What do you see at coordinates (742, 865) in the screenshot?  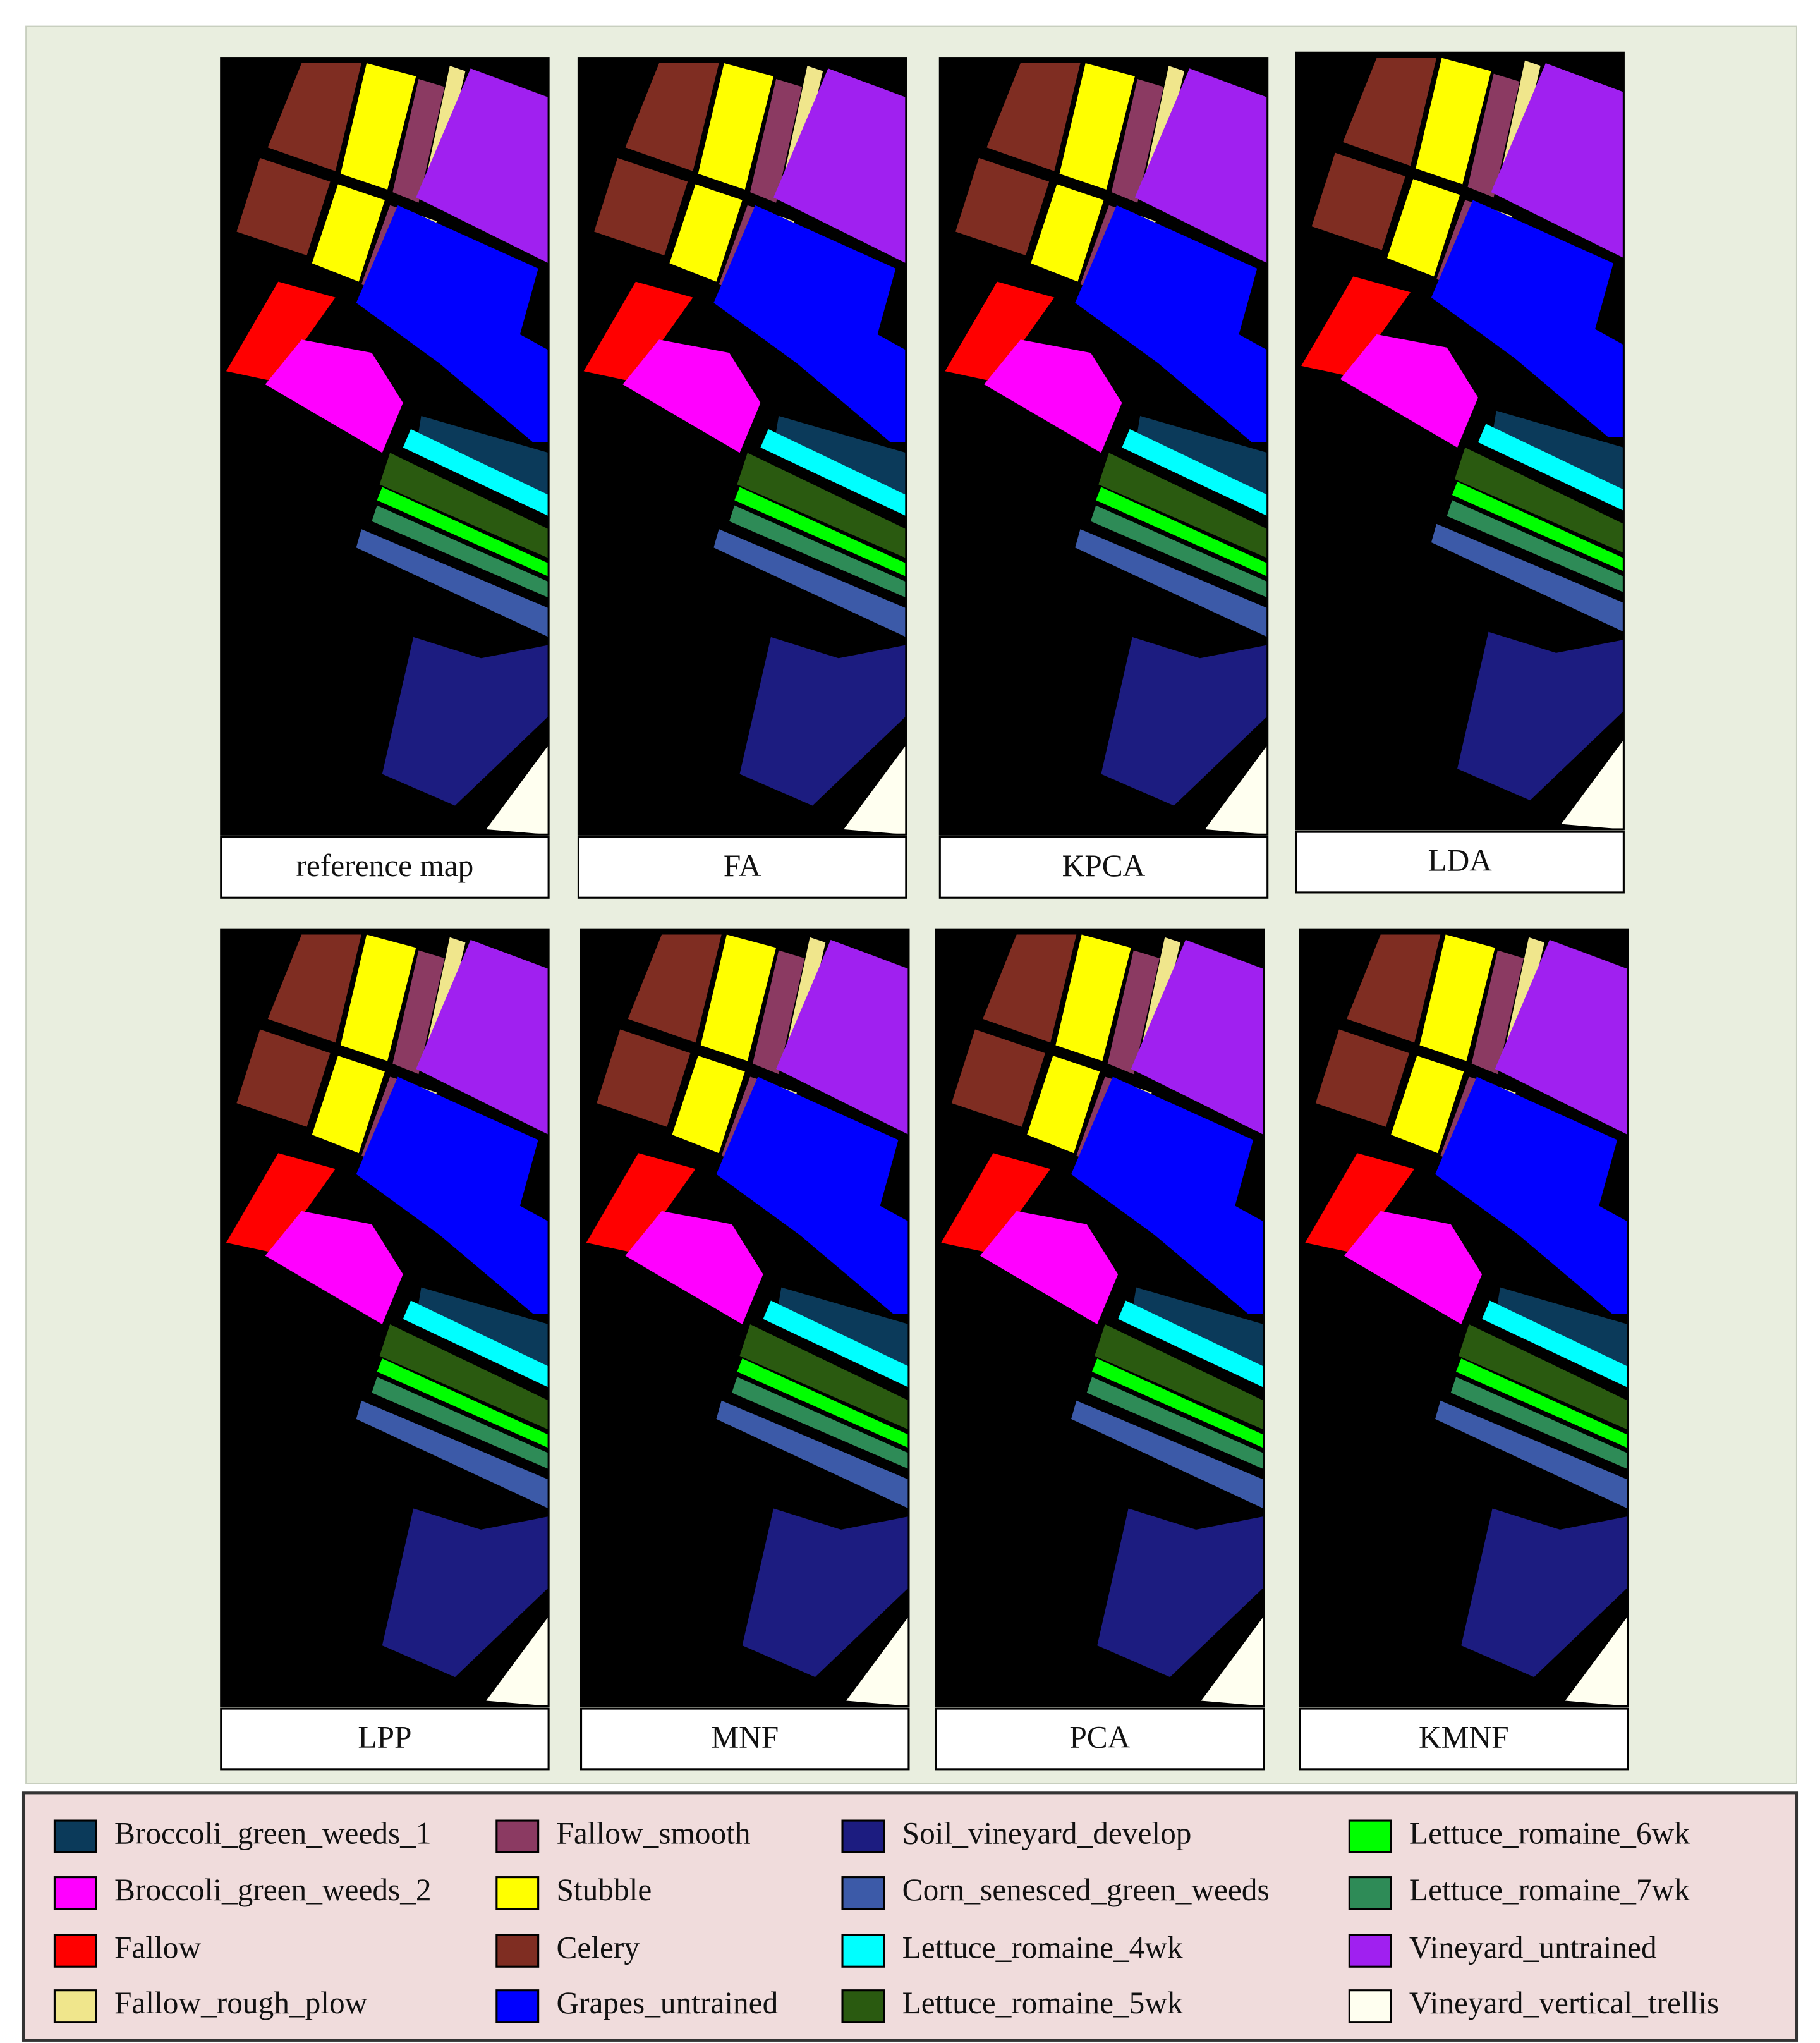 I see `panel-caption: FA` at bounding box center [742, 865].